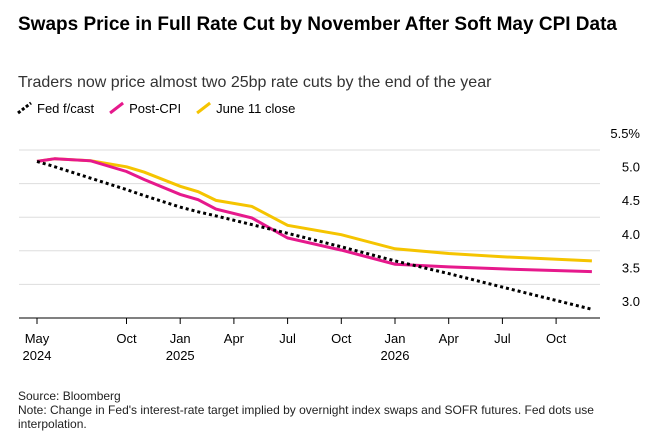 The height and width of the screenshot is (445, 672). I want to click on y-tick-label: 3.5, so click(631, 267).